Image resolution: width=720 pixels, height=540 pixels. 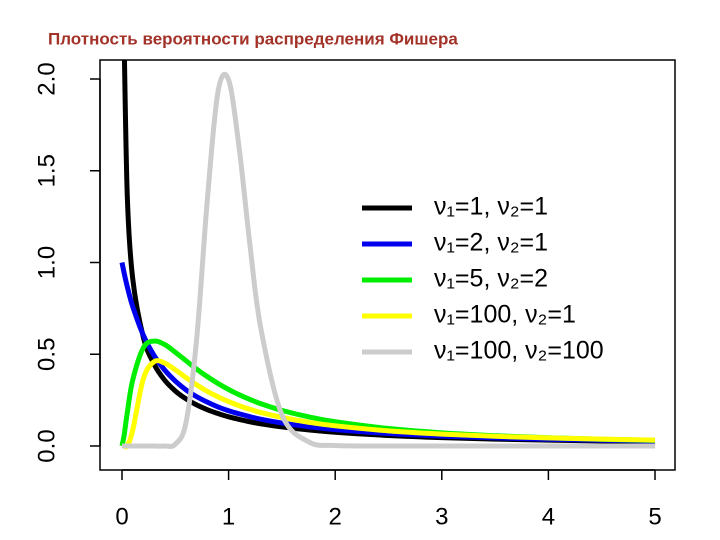 I want to click on x-tick-label: 4, so click(x=548, y=516).